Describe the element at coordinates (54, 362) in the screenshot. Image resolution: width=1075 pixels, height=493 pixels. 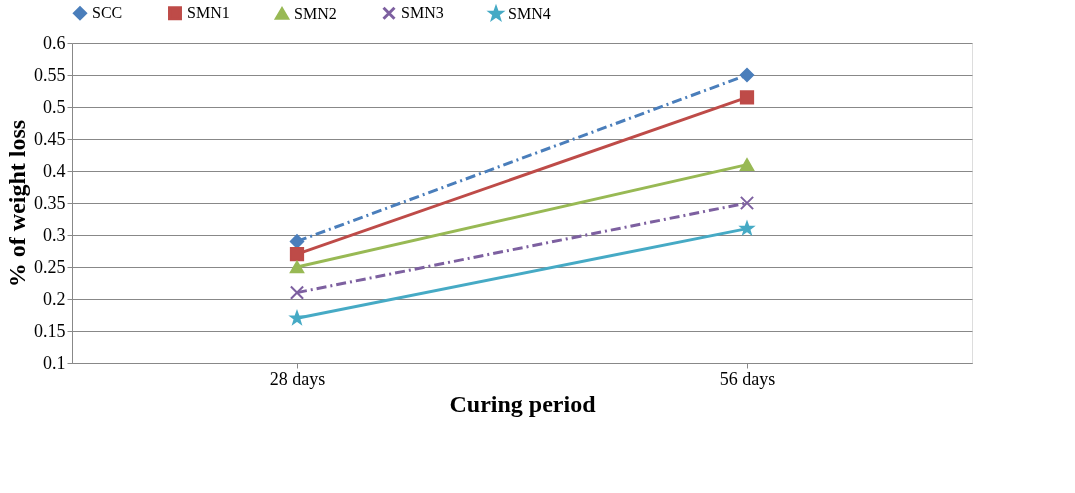
I see `y-tick-label: 0.1` at that location.